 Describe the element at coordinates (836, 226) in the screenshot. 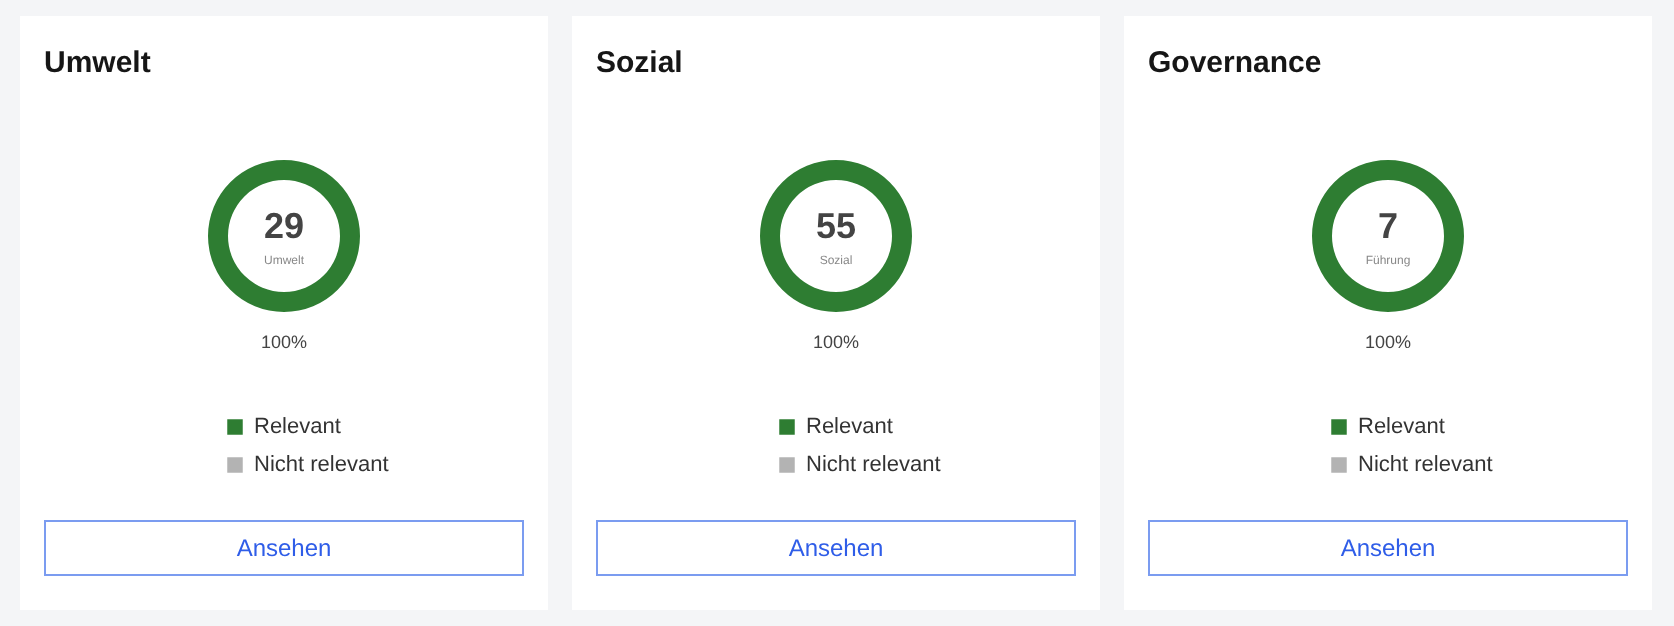

I see `text: 55` at that location.